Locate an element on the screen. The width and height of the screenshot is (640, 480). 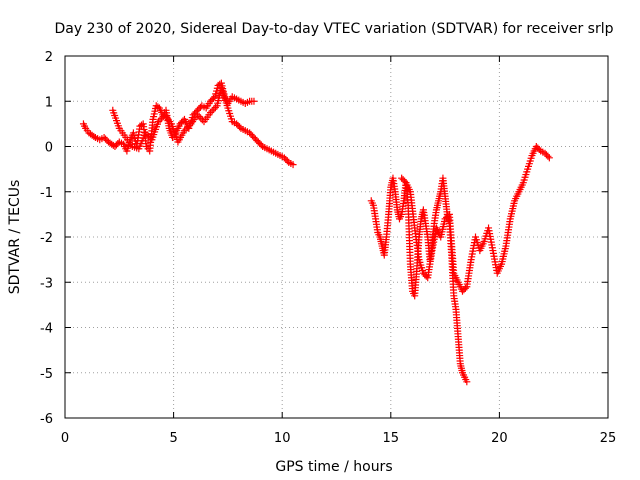
x-tick-label: 0 is located at coordinates (65, 438).